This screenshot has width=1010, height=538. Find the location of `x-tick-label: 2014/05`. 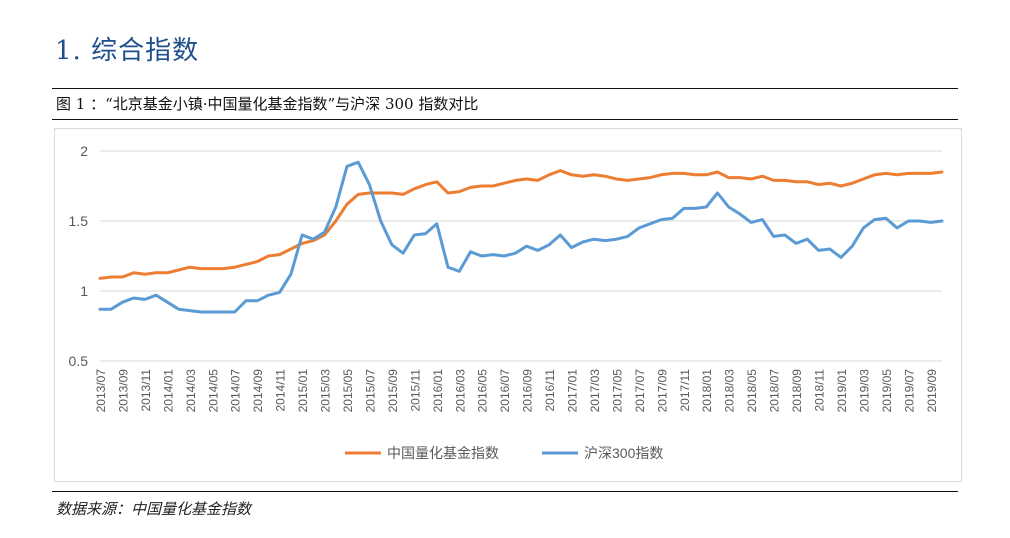

x-tick-label: 2014/05 is located at coordinates (213, 391).